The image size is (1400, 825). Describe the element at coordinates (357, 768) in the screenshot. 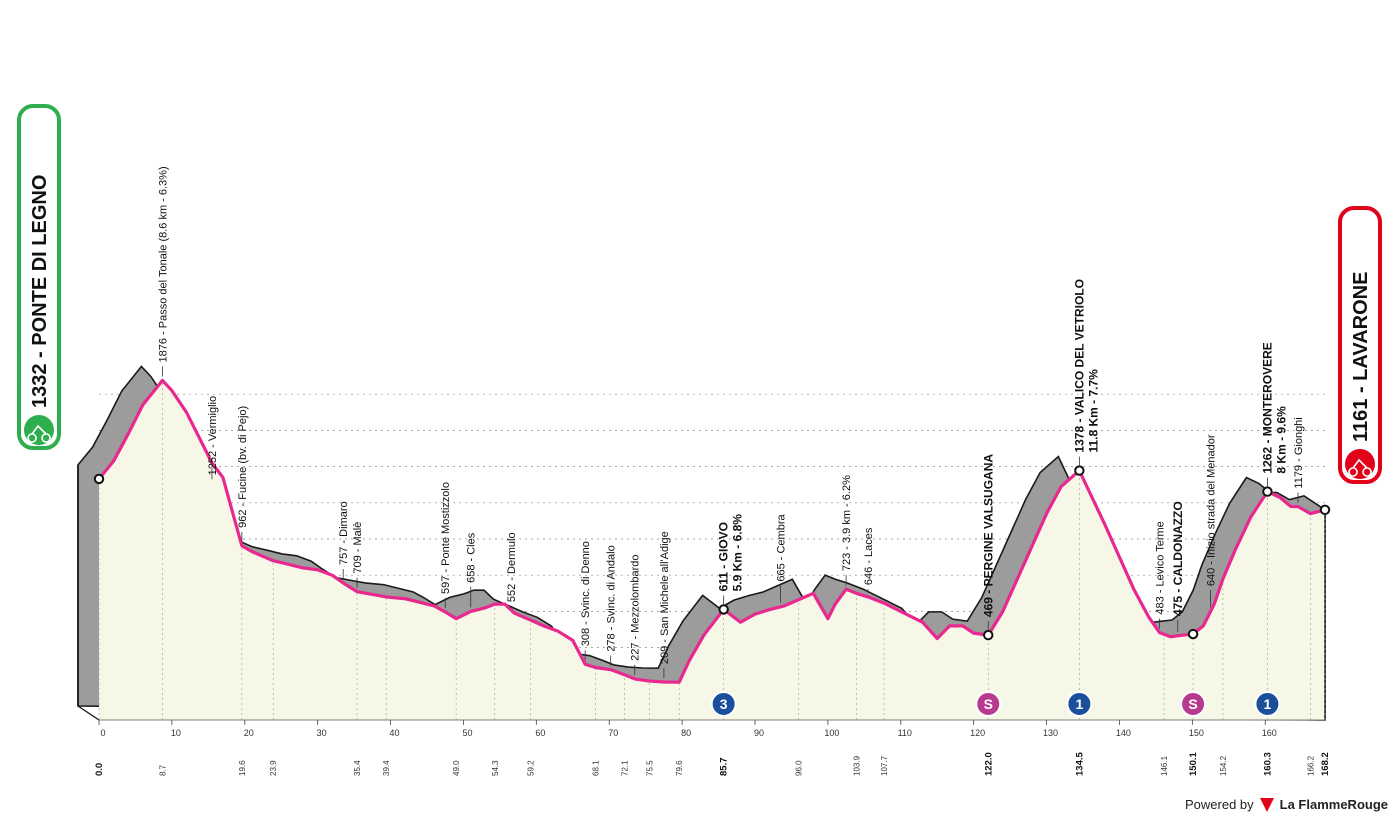

I see `km-label: 35.4` at that location.